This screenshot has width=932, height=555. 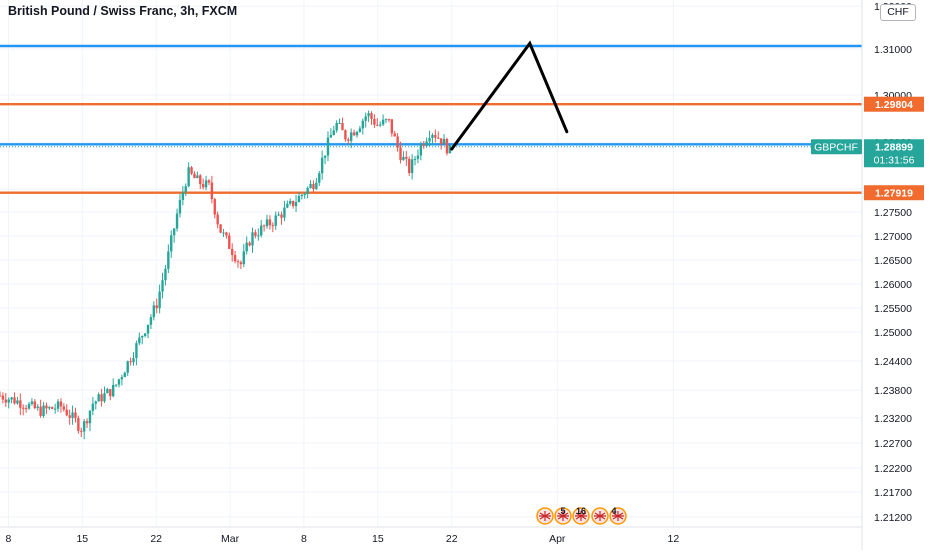 I want to click on x-tick-label: 8, so click(x=9, y=539).